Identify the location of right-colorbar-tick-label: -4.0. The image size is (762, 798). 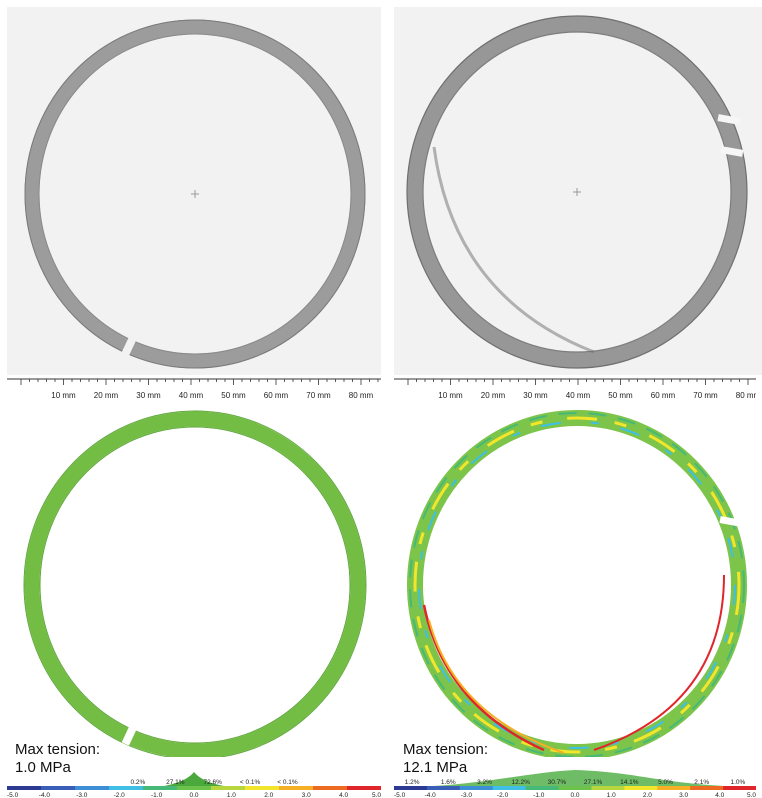
(431, 795).